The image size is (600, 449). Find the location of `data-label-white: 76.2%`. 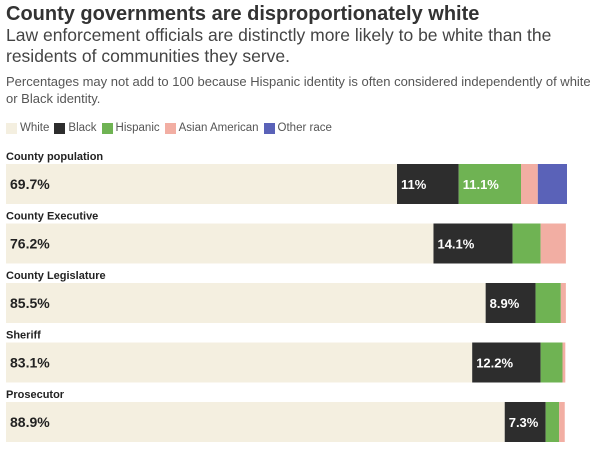

data-label-white: 76.2% is located at coordinates (30, 244).